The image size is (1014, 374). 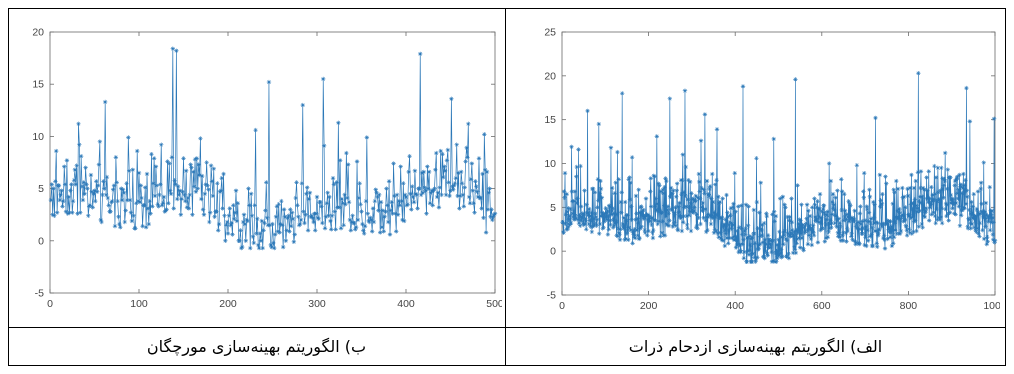 What do you see at coordinates (909, 306) in the screenshot?
I see `x-tick-label: 800` at bounding box center [909, 306].